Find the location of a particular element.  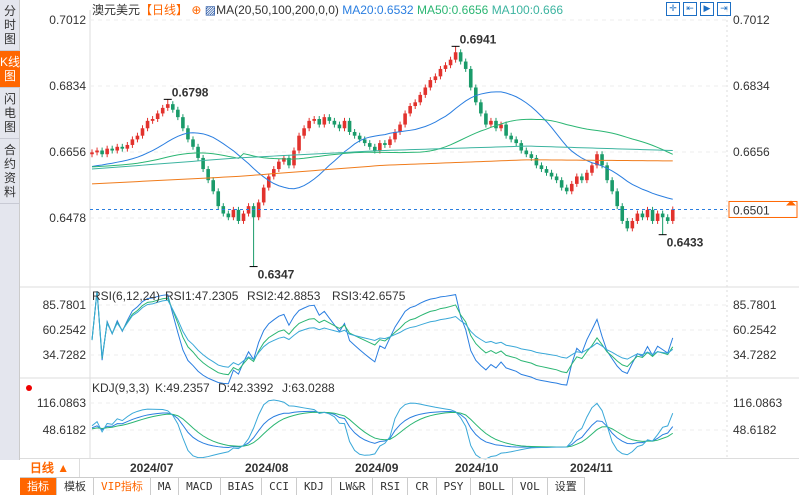

month-label: 2024/11 is located at coordinates (591, 468).